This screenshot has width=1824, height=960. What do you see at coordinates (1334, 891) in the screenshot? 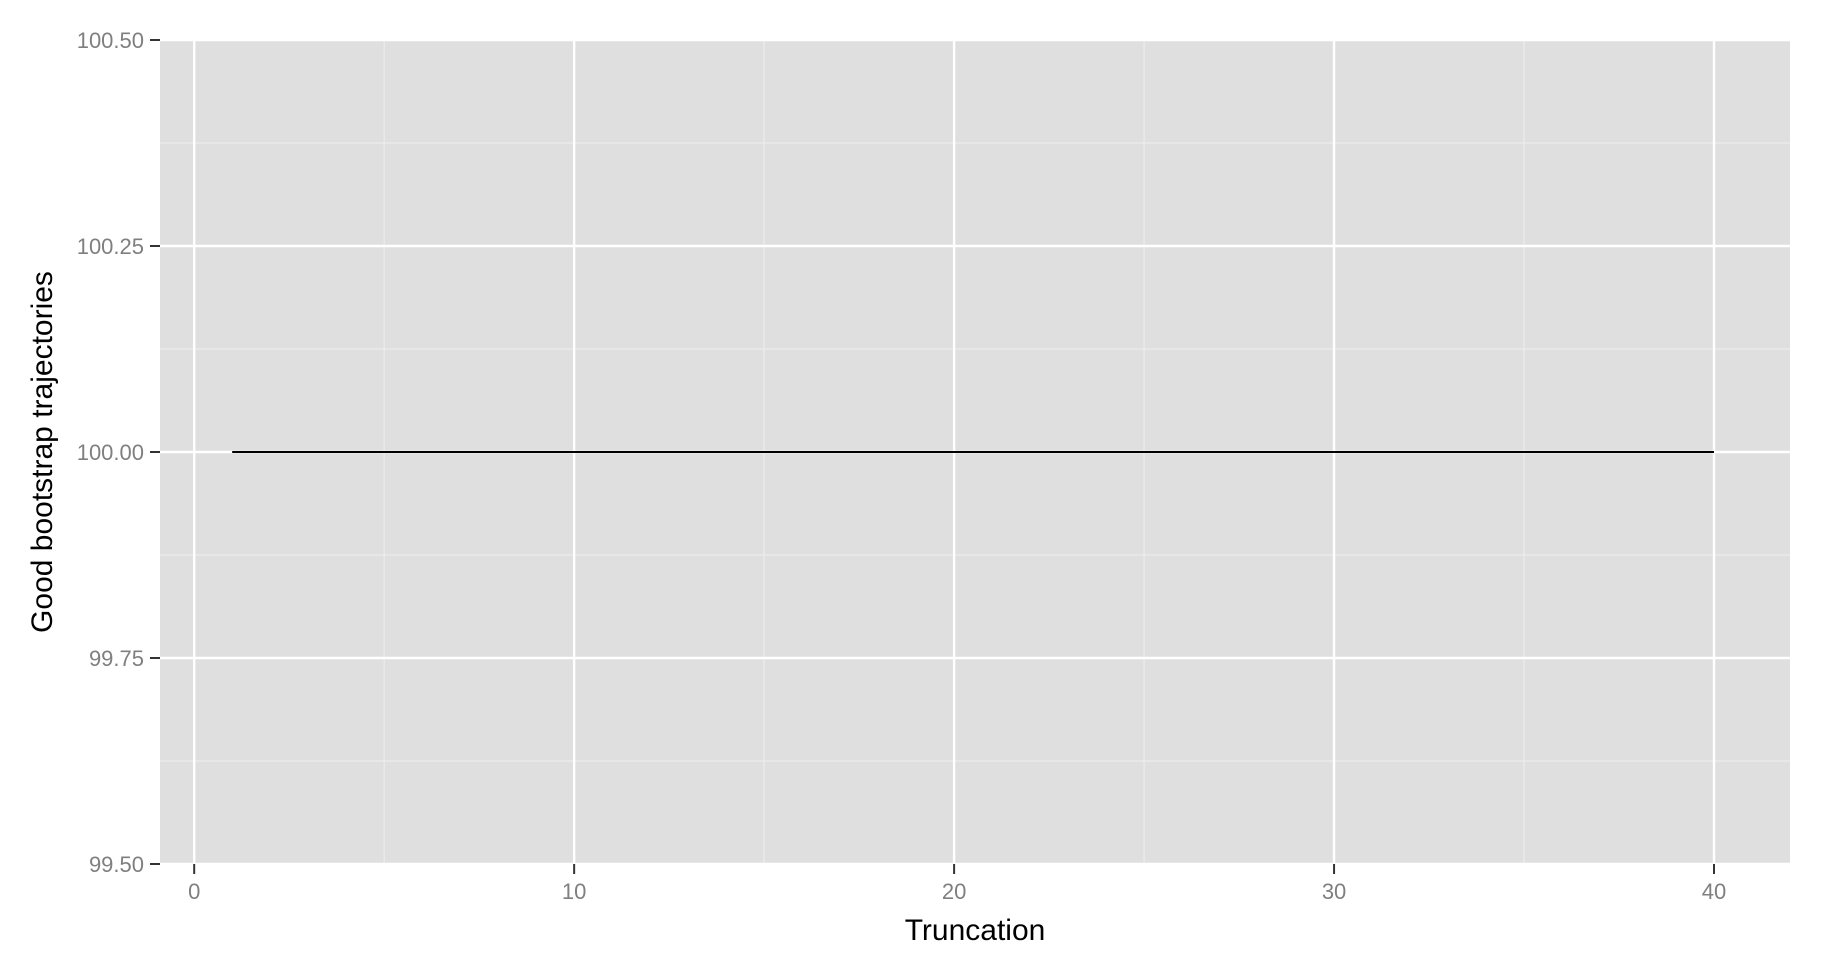
I see `x-tick-label: 30` at bounding box center [1334, 891].